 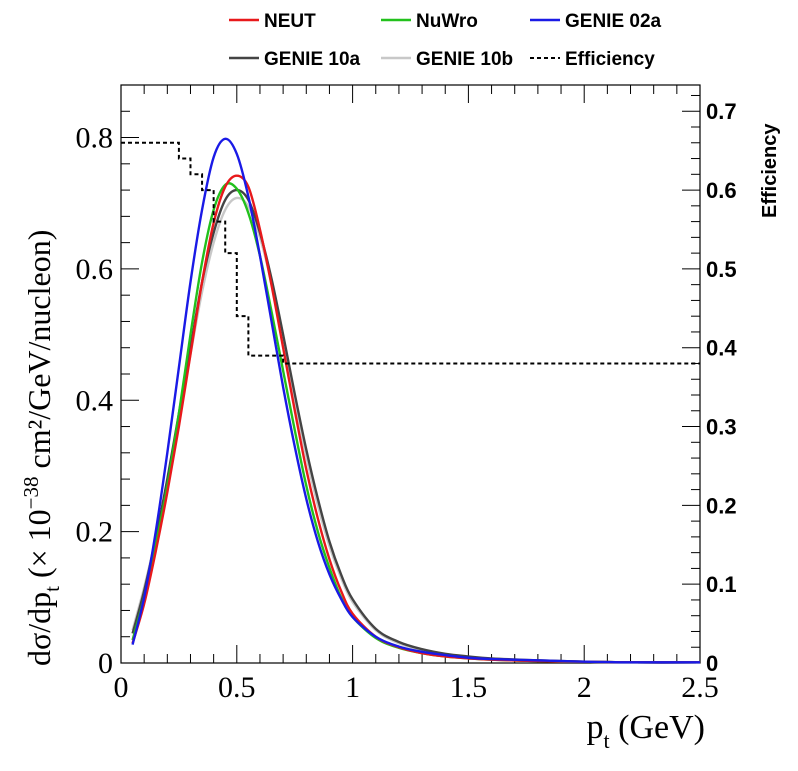 I want to click on x-tick-label: 1, so click(x=352, y=687).